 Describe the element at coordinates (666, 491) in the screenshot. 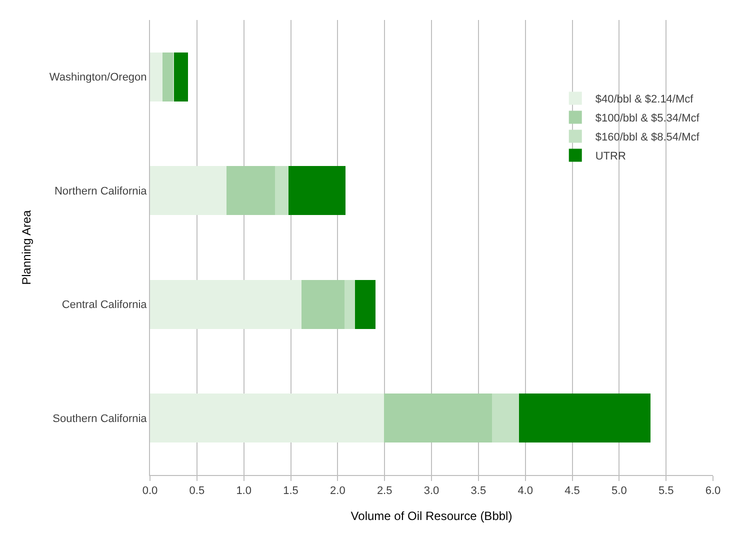

I see `x-tick-label: 5.5` at that location.